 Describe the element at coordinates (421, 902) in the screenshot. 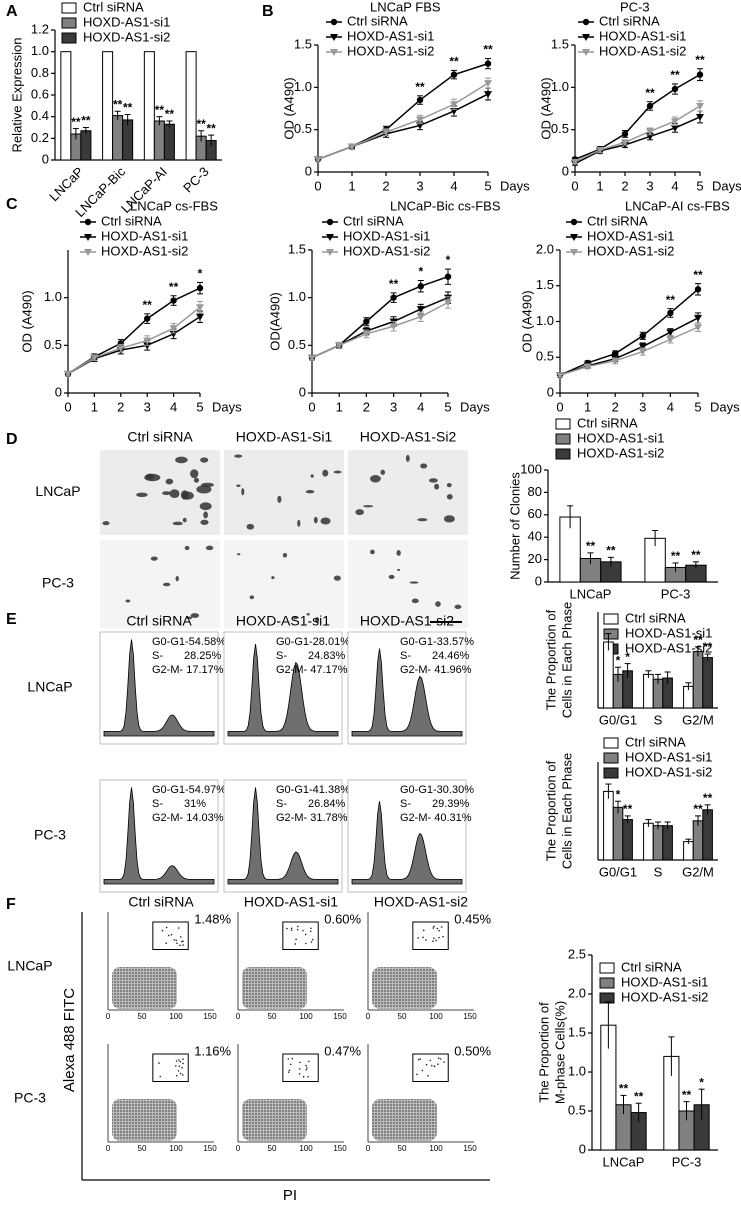

I see `column-header: HOXD-AS1-si2` at that location.